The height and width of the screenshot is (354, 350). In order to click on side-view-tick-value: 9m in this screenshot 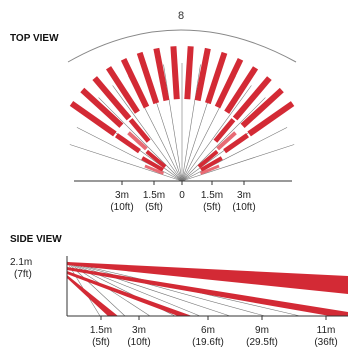, I will do `click(262, 330)`.